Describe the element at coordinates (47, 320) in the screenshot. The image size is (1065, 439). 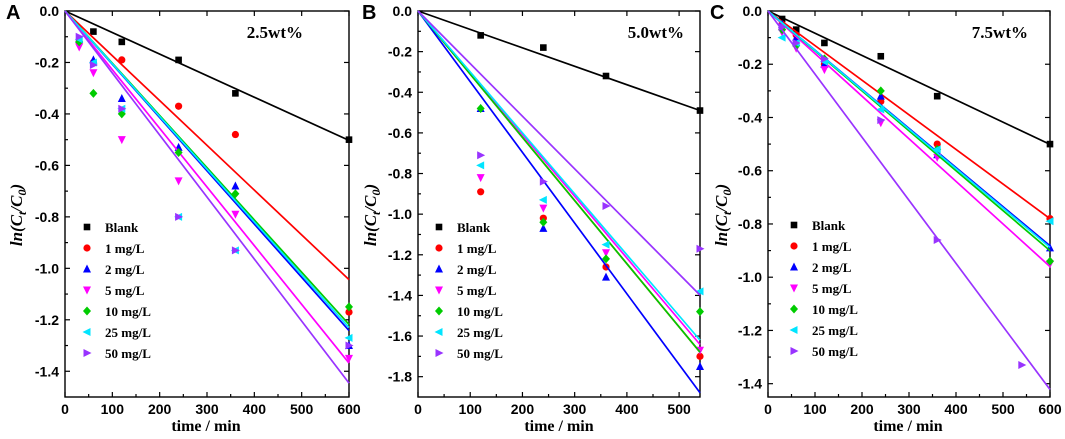
I see `y-tick-label: -1.2` at that location.